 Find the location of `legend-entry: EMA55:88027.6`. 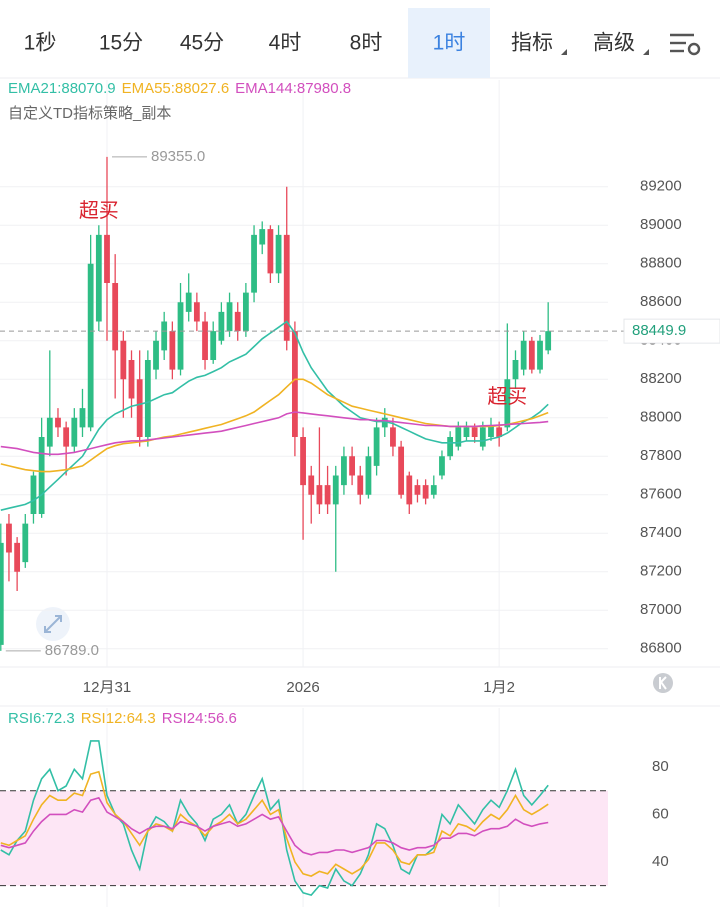

legend-entry: EMA55:88027.6 is located at coordinates (175, 88).